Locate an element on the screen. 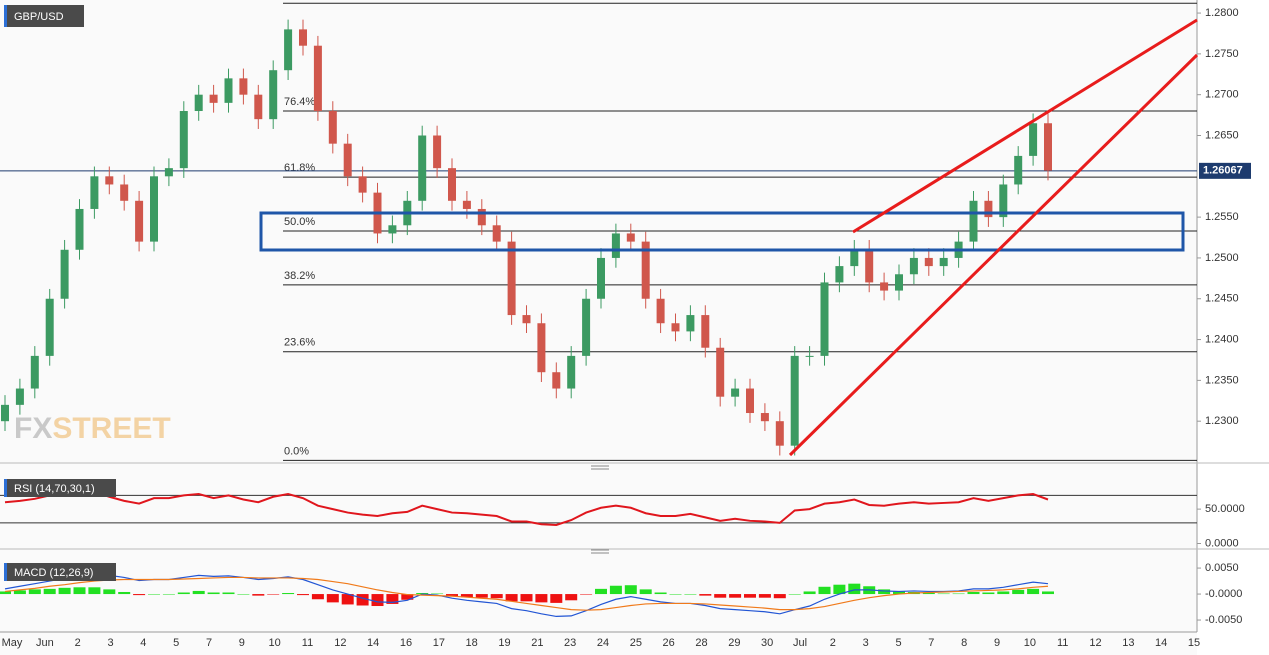  y-tick-label: 1.2350 is located at coordinates (1222, 380).